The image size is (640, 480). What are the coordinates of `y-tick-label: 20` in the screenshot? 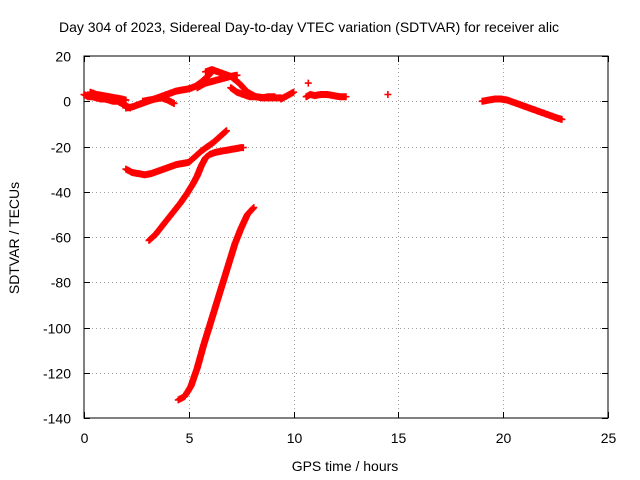 It's located at (63, 57).